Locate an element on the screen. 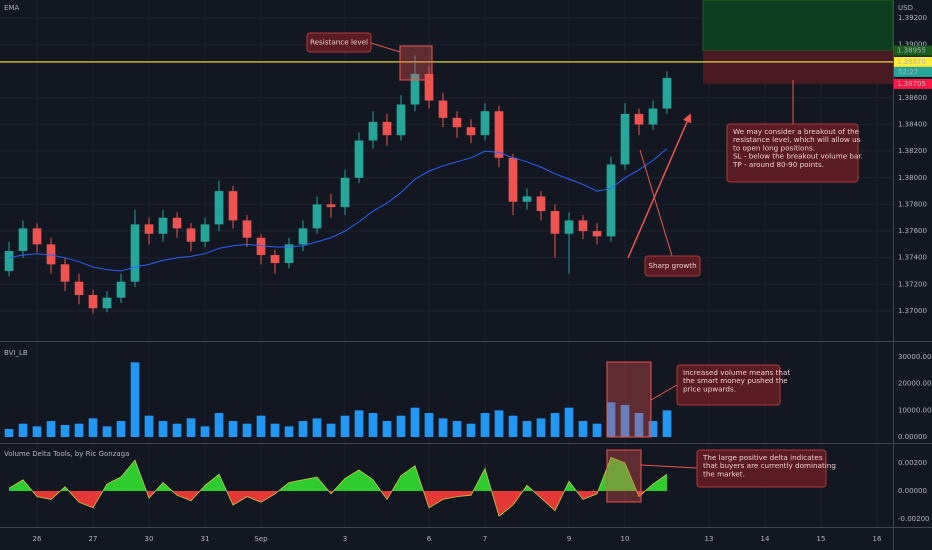 The width and height of the screenshot is (932, 550). annotation-text: We may consider a breakout of the is located at coordinates (796, 131).